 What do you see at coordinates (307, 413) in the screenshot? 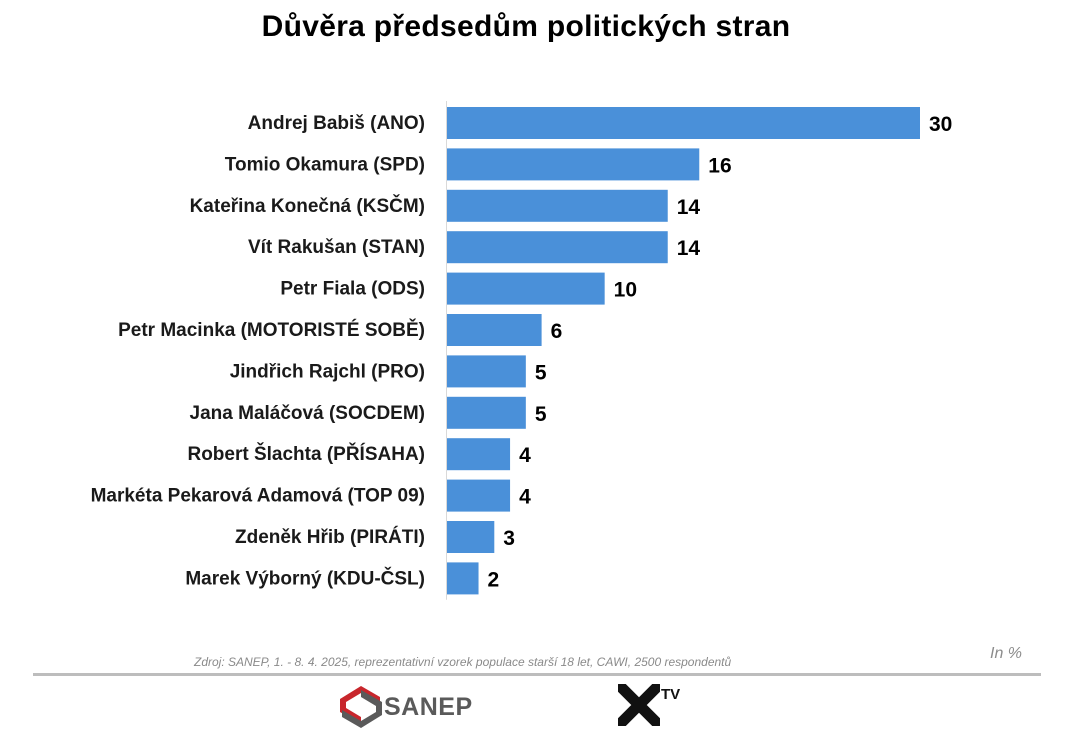
I see `category-label: Jana Maláčová (SOCDEM)` at bounding box center [307, 413].